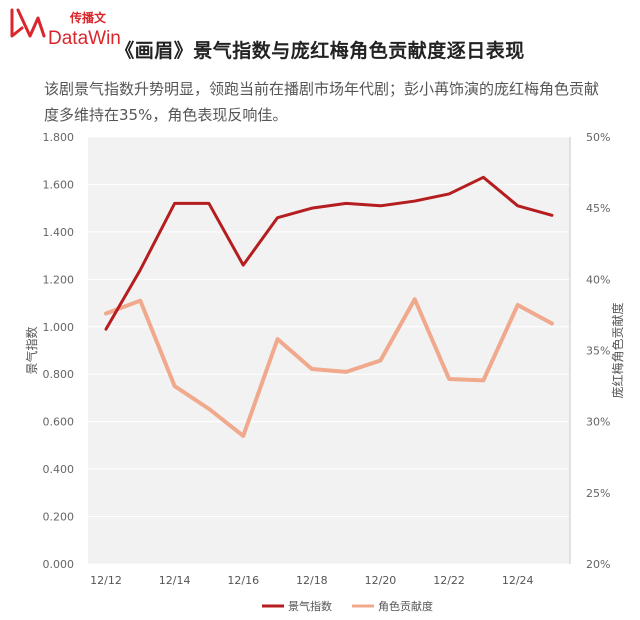 Image resolution: width=640 pixels, height=620 pixels. Describe the element at coordinates (84, 38) in the screenshot. I see `logo-en-text: DataWin` at that location.